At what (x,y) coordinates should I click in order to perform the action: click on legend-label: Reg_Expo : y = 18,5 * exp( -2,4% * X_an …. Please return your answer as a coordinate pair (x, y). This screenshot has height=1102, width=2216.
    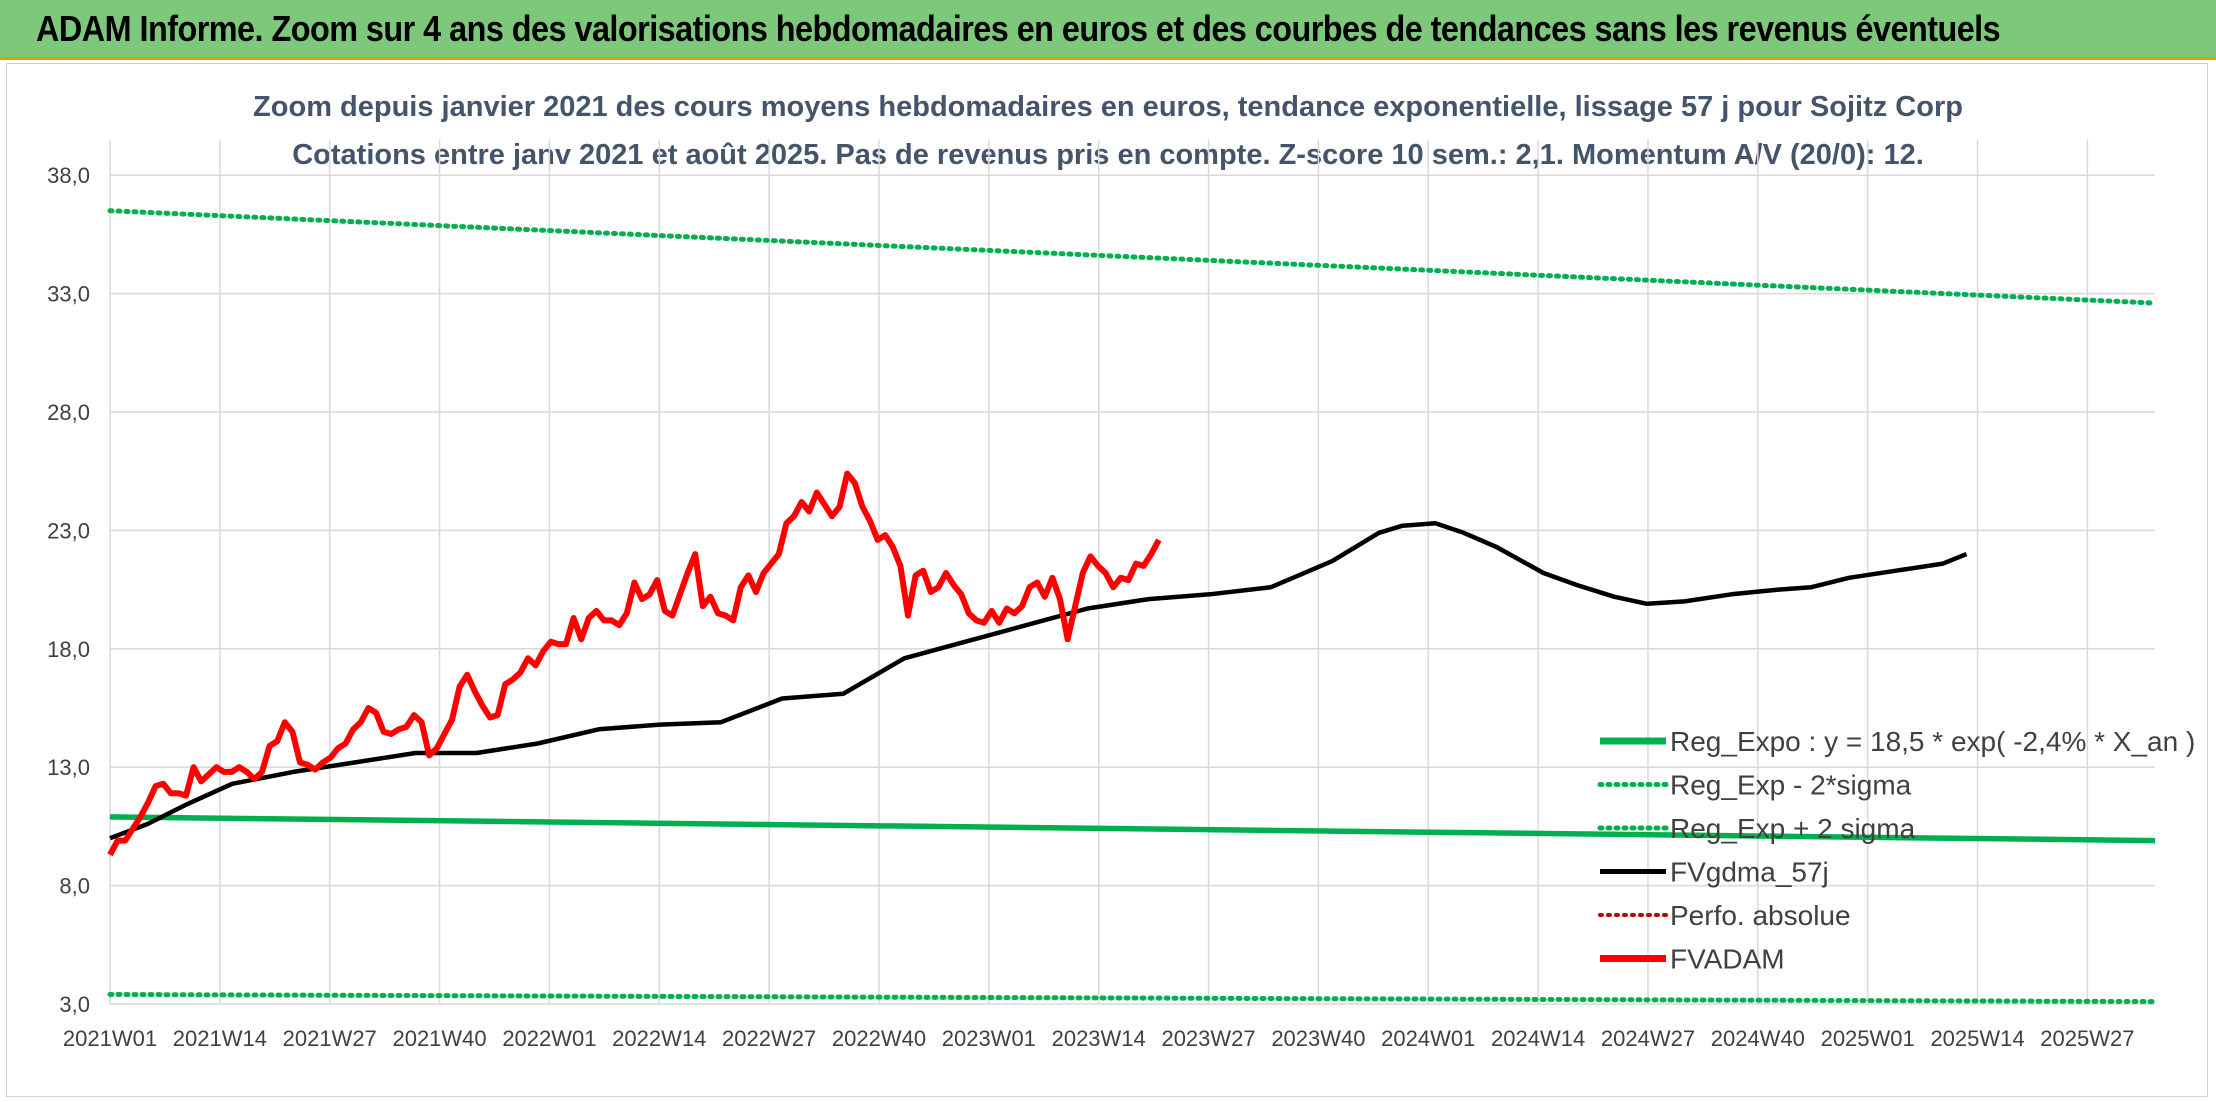
    Looking at the image, I should click on (1932, 741).